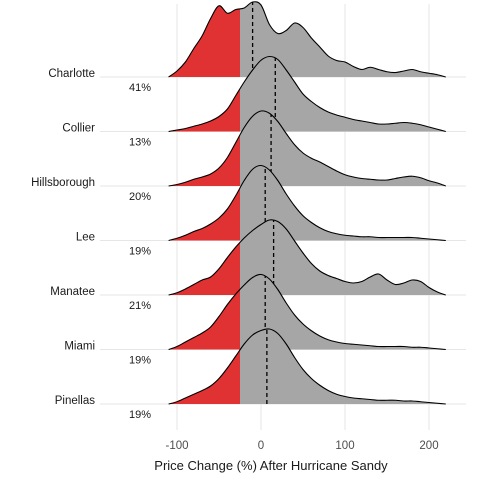 This screenshot has width=480, height=480. I want to click on percent-label: 13%, so click(140, 143).